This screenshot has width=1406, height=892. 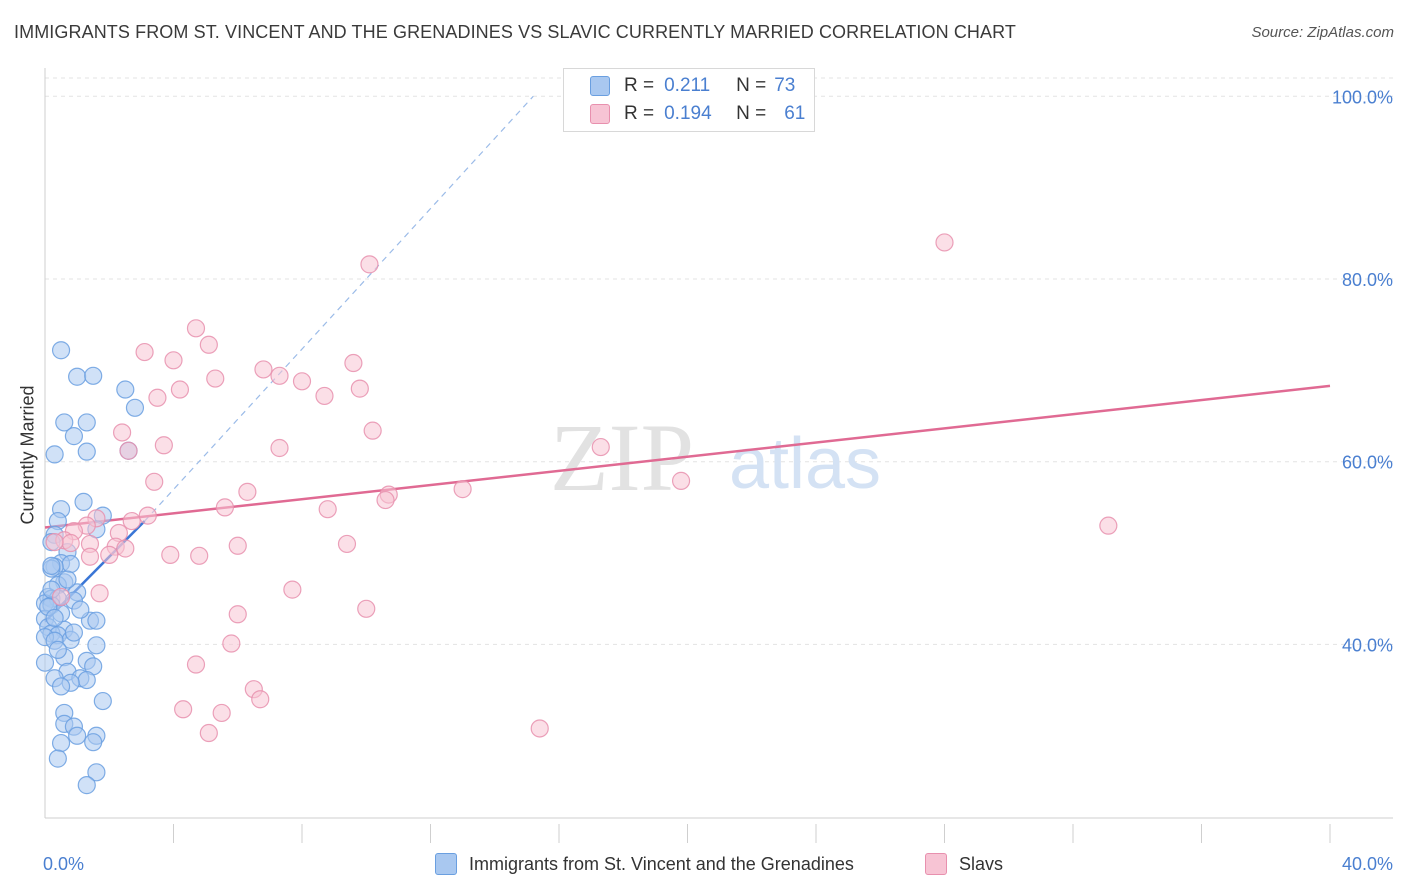 I want to click on x-tick-label: 0.0%, so click(x=63, y=864).